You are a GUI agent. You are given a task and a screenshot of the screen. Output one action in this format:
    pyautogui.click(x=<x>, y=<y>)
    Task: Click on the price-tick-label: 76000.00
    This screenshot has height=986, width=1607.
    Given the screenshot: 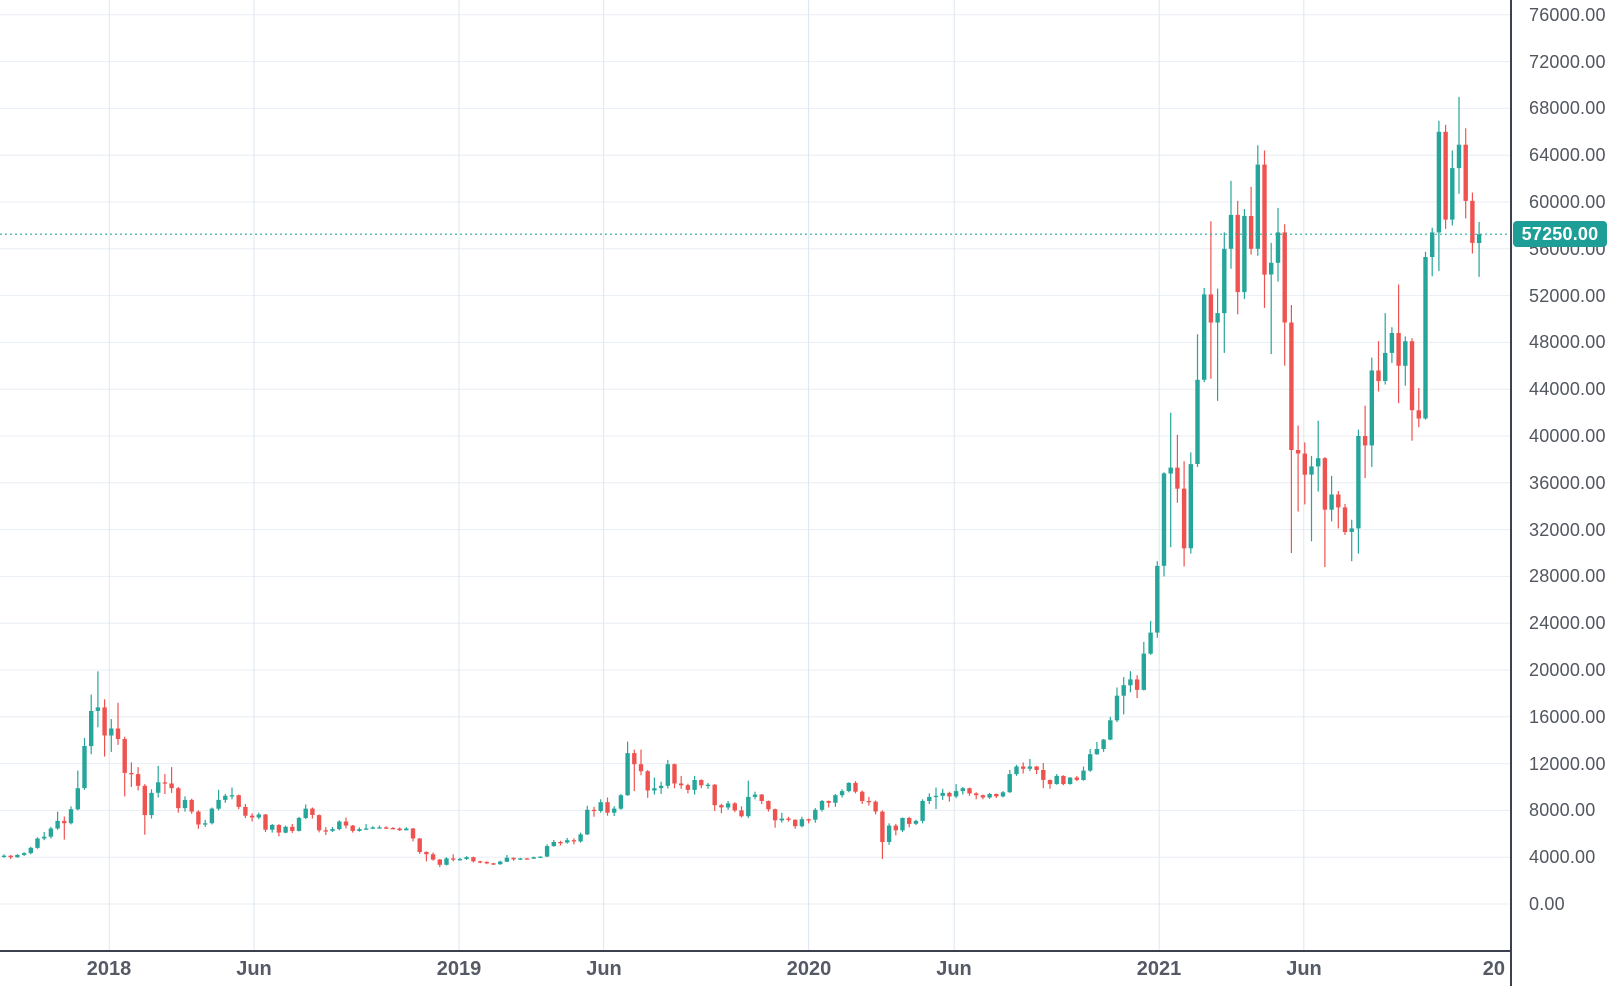 What is the action you would take?
    pyautogui.click(x=1567, y=15)
    